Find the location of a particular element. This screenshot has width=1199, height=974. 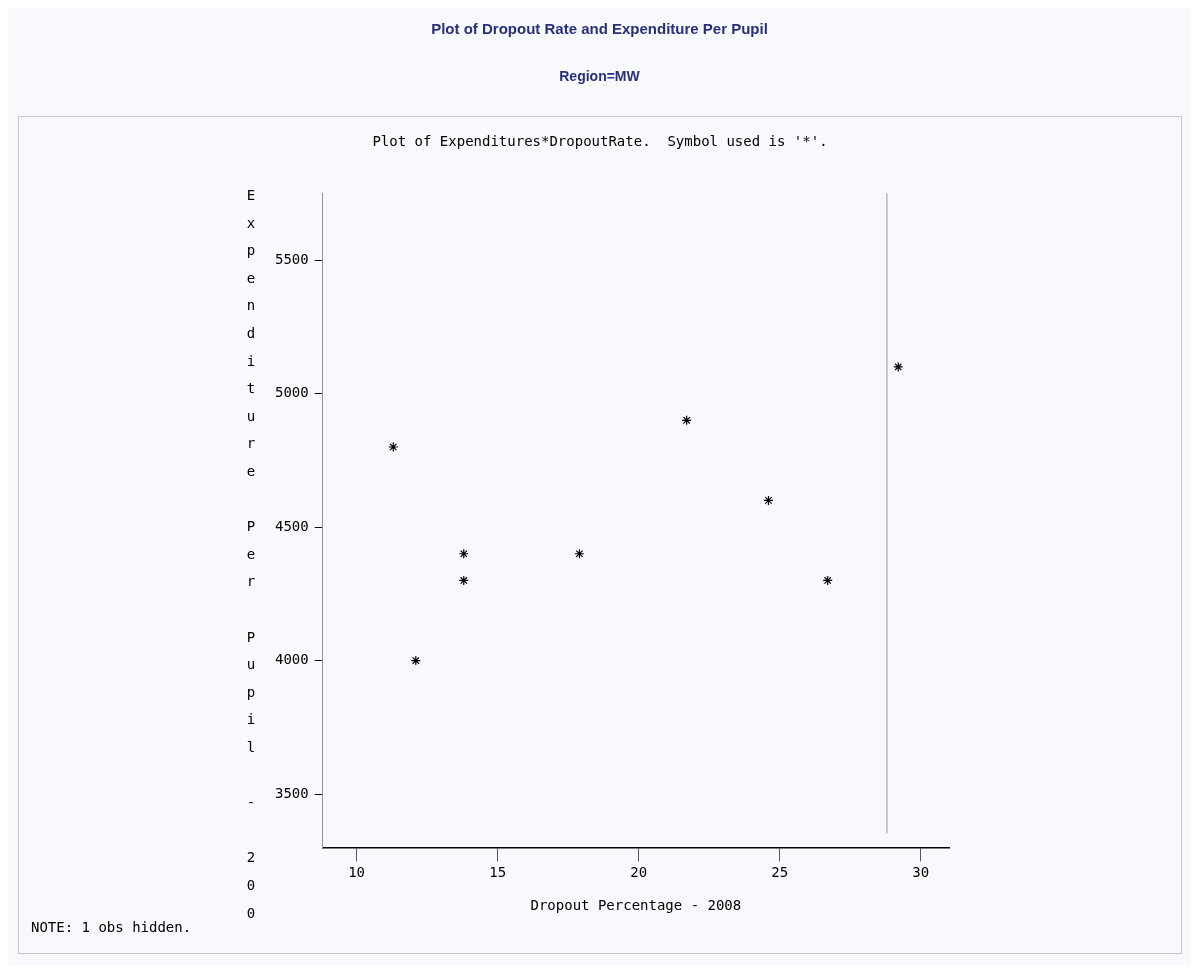

y-tick-label: 4000 is located at coordinates (292, 659).